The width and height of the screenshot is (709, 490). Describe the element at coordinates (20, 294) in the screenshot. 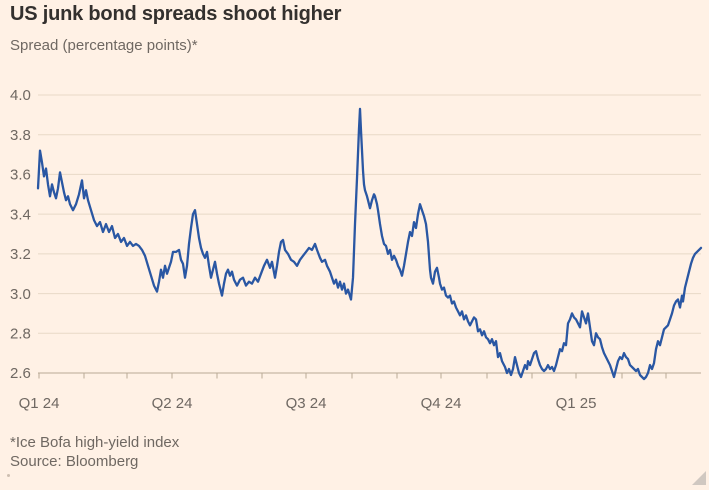

I see `y-tick-label: 3.0` at that location.